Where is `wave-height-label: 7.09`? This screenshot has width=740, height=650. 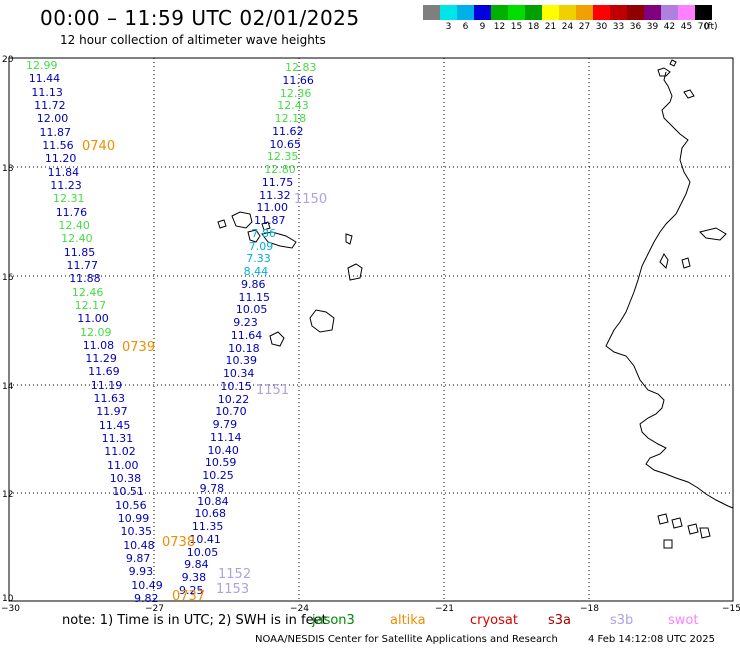
wave-height-label: 7.09 is located at coordinates (261, 246).